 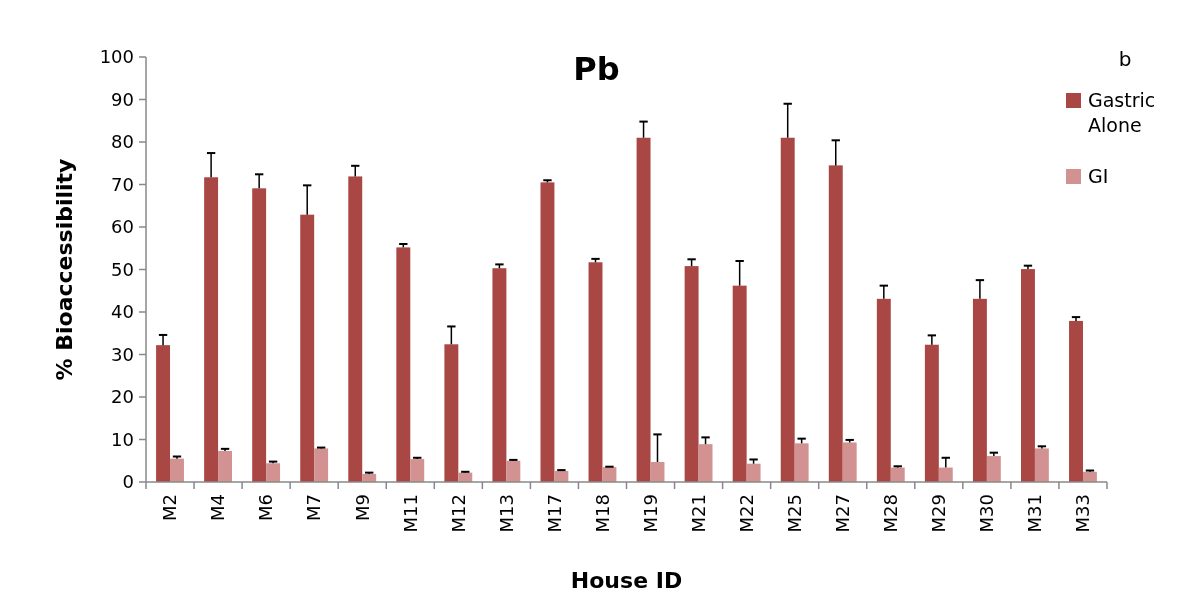 I want to click on x-tick-label: M30, so click(x=987, y=513).